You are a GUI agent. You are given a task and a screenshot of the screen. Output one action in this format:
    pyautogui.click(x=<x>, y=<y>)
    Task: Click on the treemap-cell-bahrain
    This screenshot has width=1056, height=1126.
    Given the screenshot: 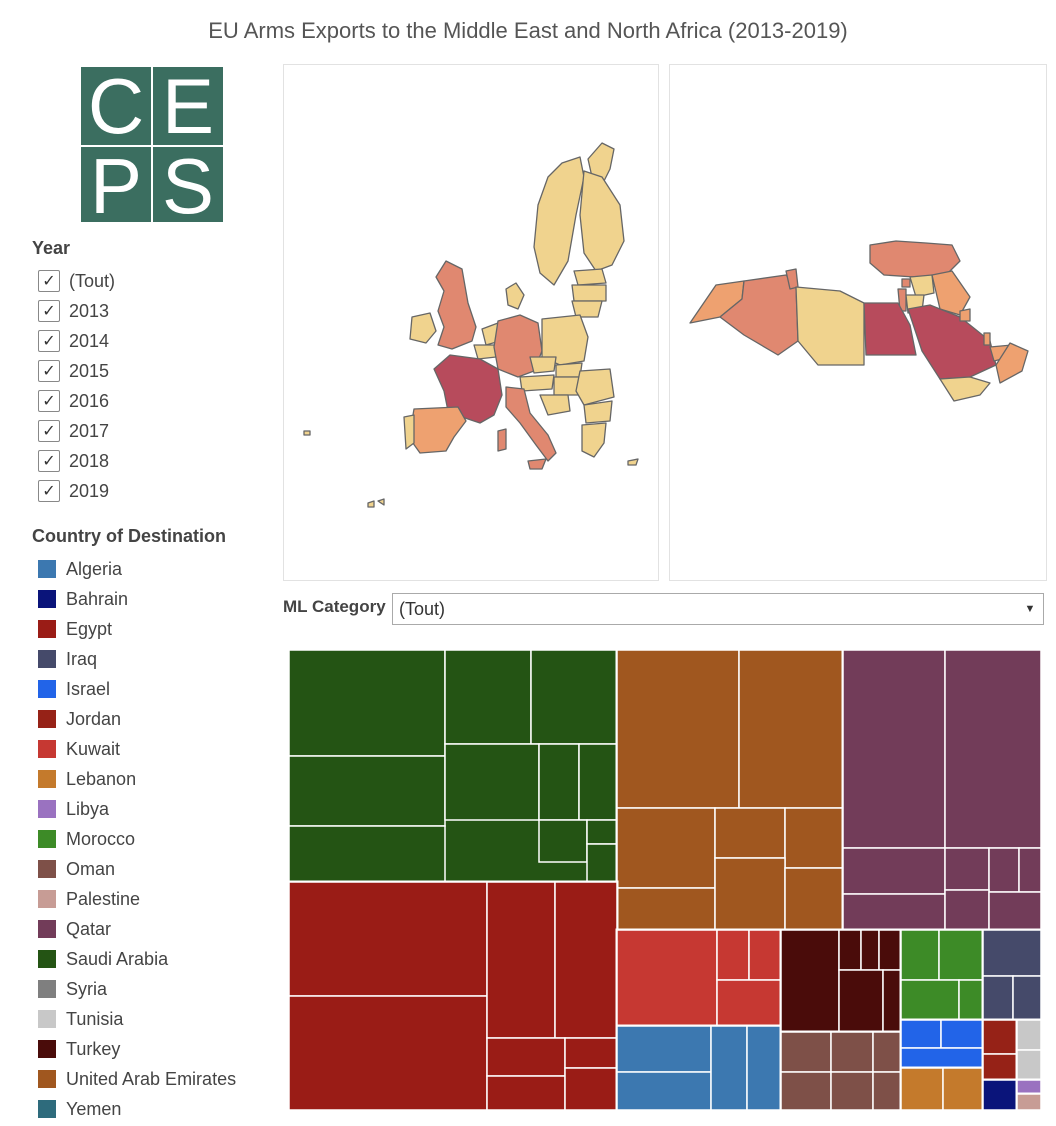 What is the action you would take?
    pyautogui.click(x=1000, y=1095)
    